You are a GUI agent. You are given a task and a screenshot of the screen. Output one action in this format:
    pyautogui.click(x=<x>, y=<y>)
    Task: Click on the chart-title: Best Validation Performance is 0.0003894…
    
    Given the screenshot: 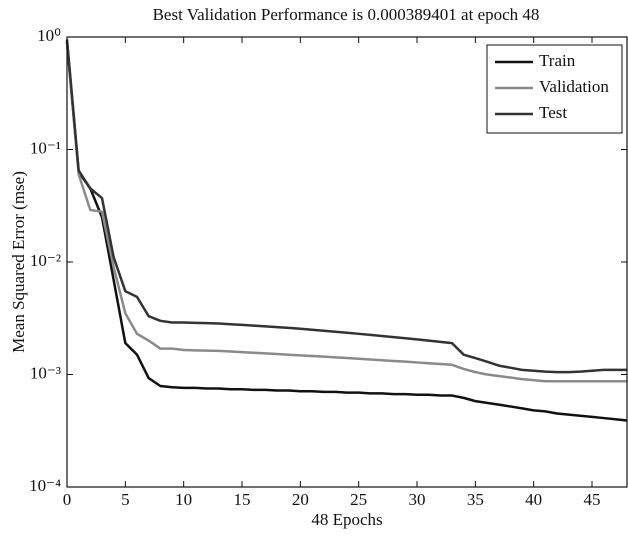 What is the action you would take?
    pyautogui.click(x=346, y=14)
    